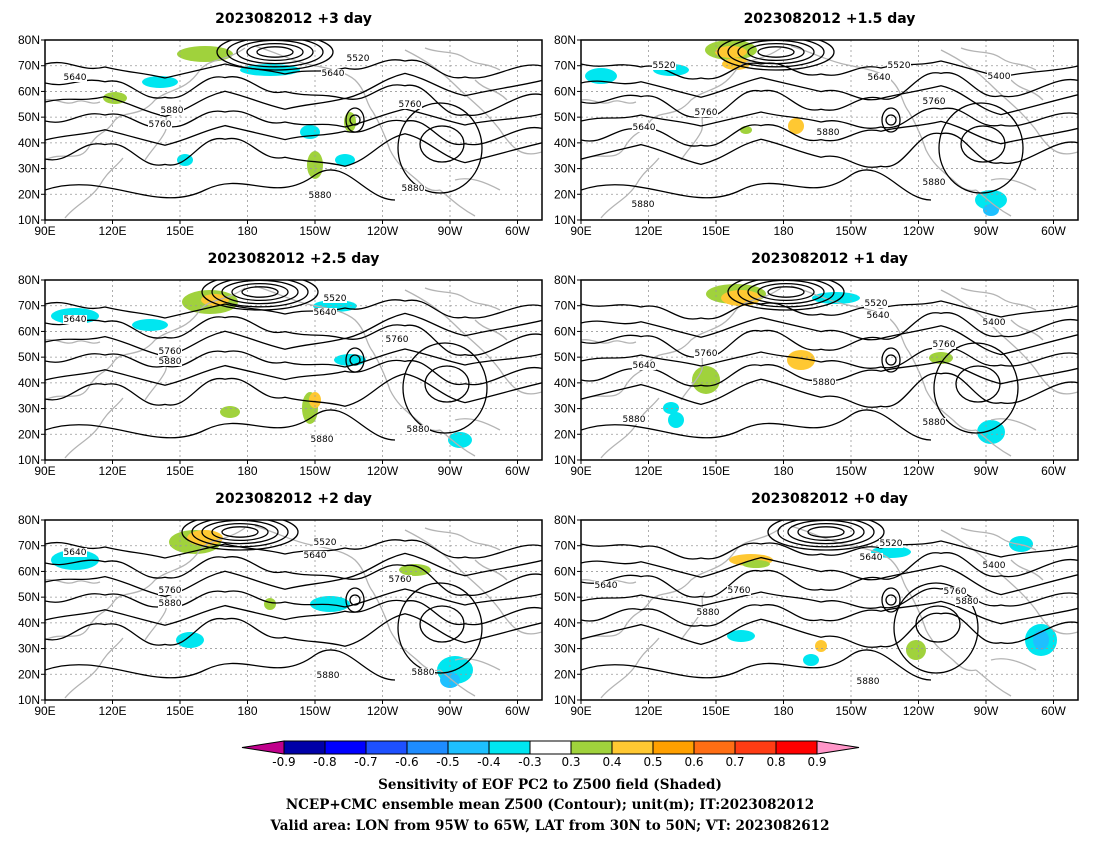 The image size is (1100, 850). Describe the element at coordinates (994, 323) in the screenshot. I see `contour-label: 5400` at that location.